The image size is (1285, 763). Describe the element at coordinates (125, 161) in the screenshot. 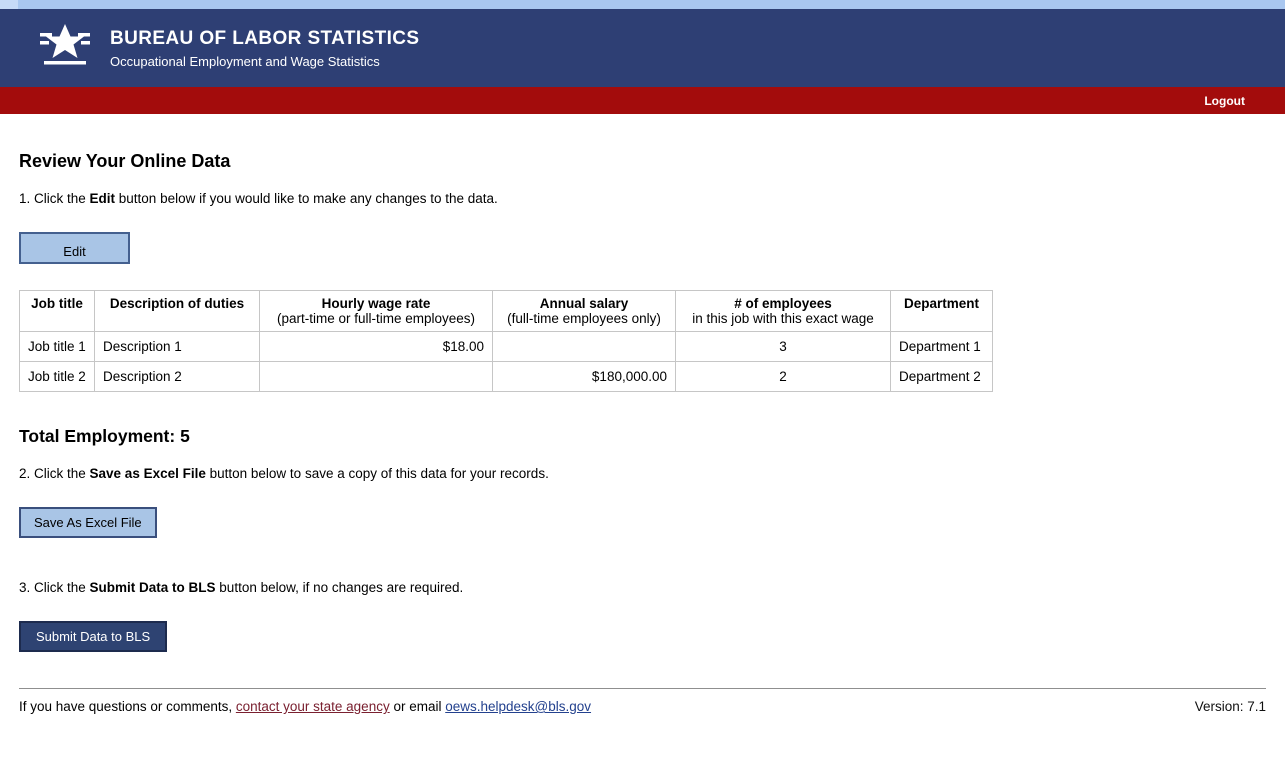

I see `page-title: Review Your Online Data` at that location.